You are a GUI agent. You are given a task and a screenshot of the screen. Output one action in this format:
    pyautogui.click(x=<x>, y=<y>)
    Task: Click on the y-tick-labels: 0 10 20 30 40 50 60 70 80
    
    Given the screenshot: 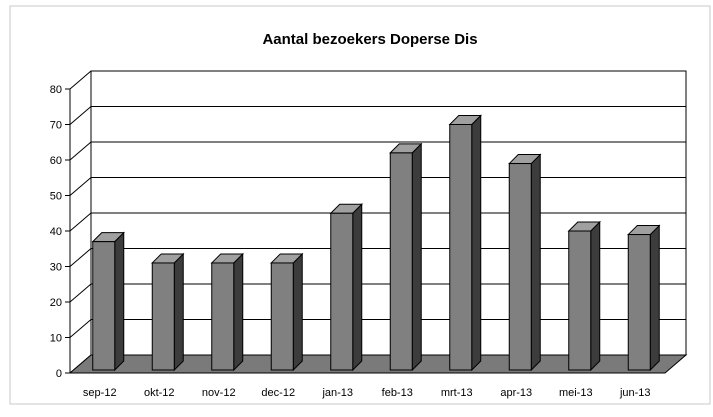 What is the action you would take?
    pyautogui.click(x=56, y=232)
    